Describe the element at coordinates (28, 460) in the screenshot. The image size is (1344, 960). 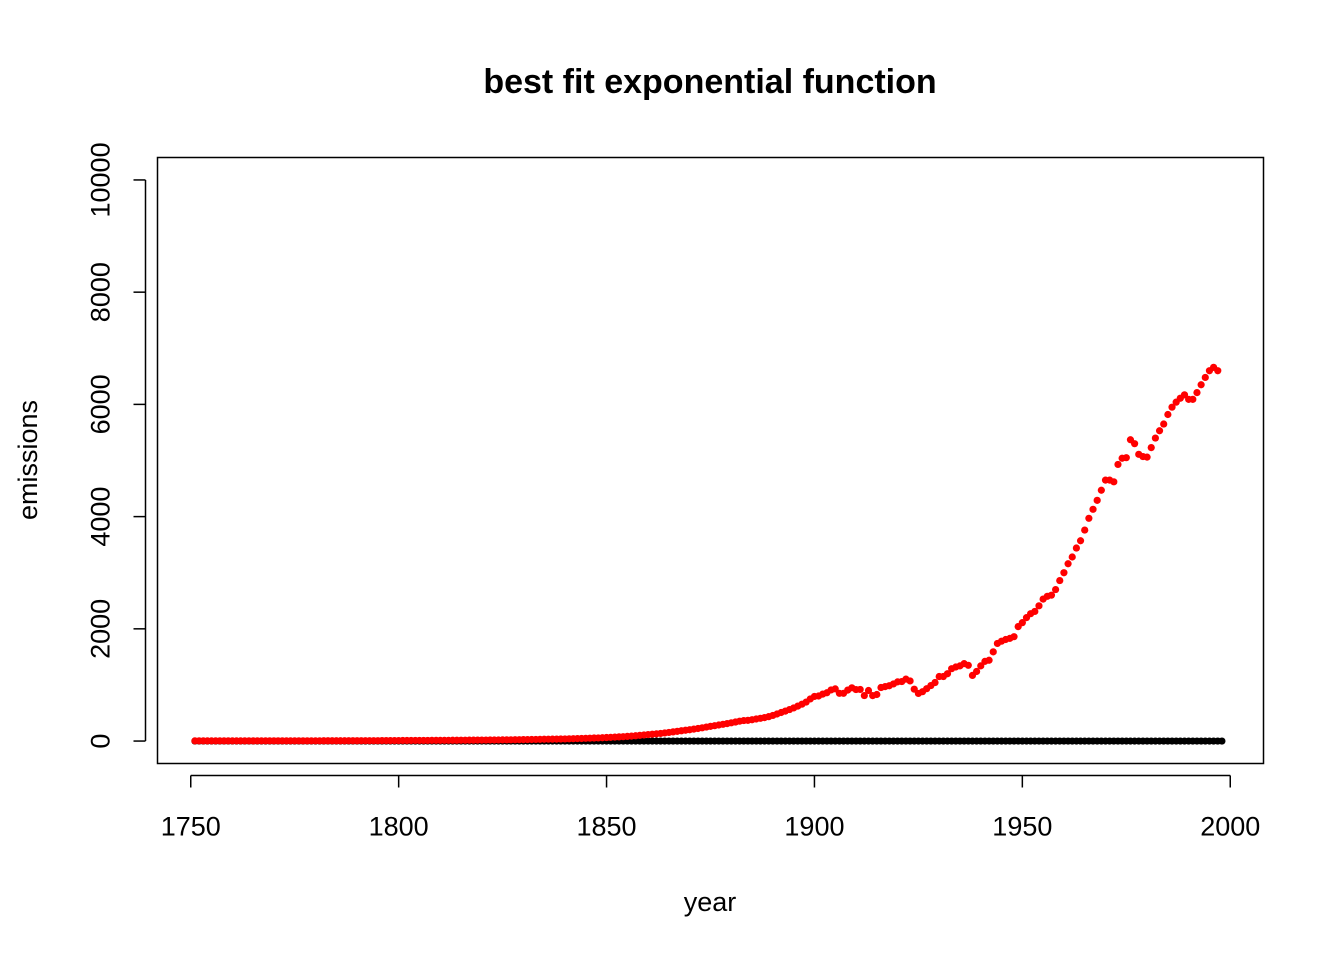
I see `y-axis-title: emissions` at that location.